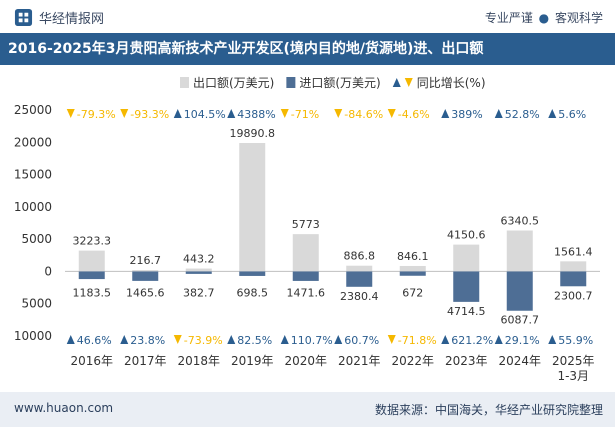 This screenshot has height=427, width=615. Describe the element at coordinates (466, 235) in the screenshot. I see `export-value-label: 4150.6` at that location.